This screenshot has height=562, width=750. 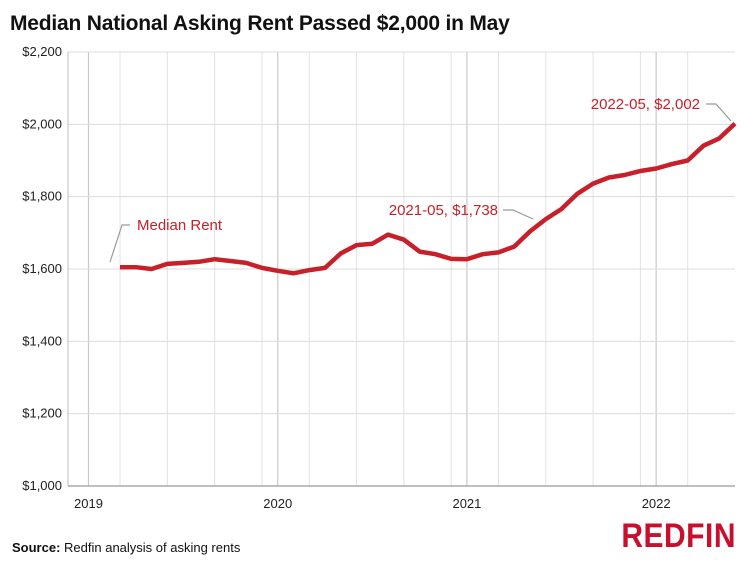 What do you see at coordinates (88, 503) in the screenshot?
I see `x-tick-label: 2019` at bounding box center [88, 503].